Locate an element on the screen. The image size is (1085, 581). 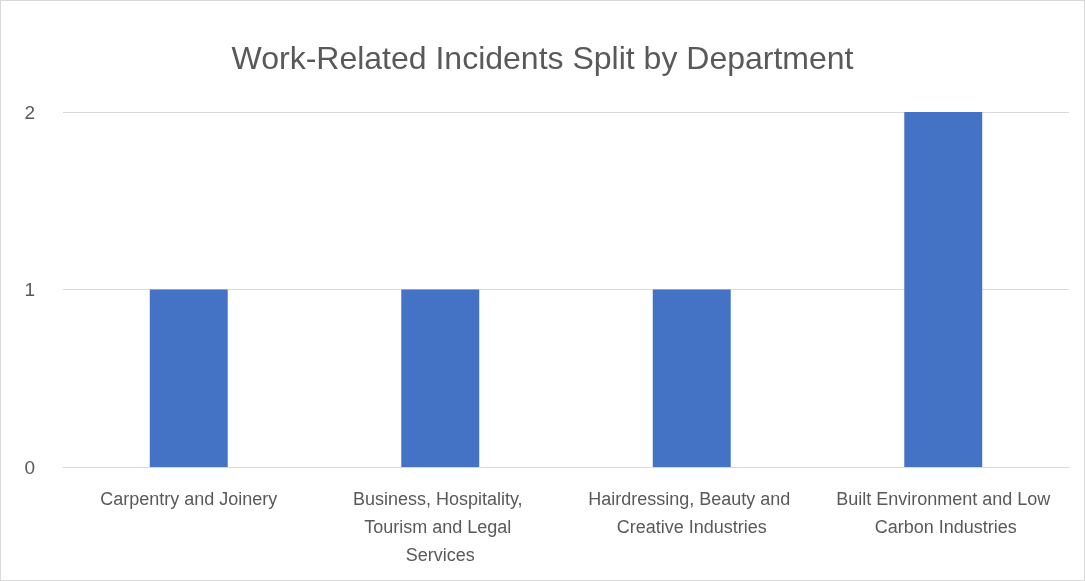
y-tick-label: 2 is located at coordinates (29, 112).